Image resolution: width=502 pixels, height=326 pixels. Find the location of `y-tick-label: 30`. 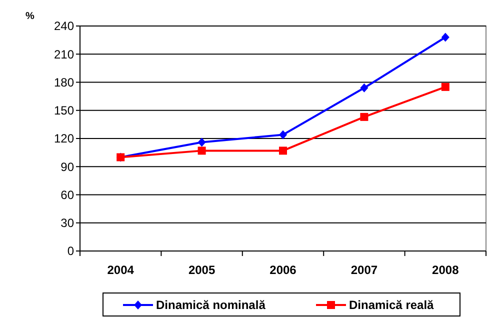

y-tick-label: 30 is located at coordinates (67, 223).